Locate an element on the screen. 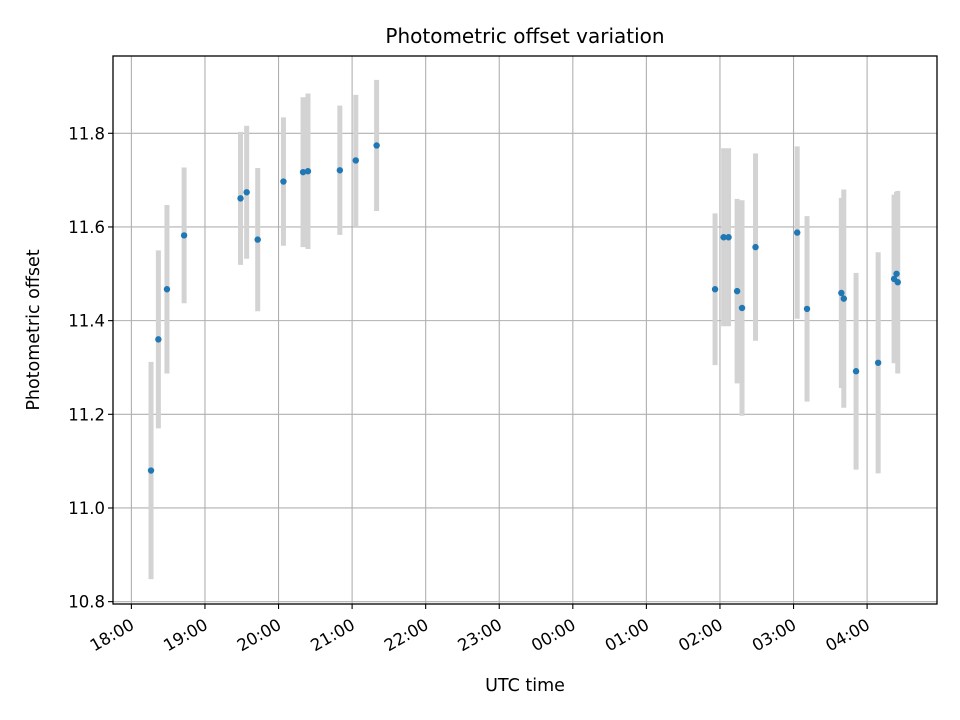 The image size is (960, 720). y-tick-label: 11.2 is located at coordinates (86, 414).